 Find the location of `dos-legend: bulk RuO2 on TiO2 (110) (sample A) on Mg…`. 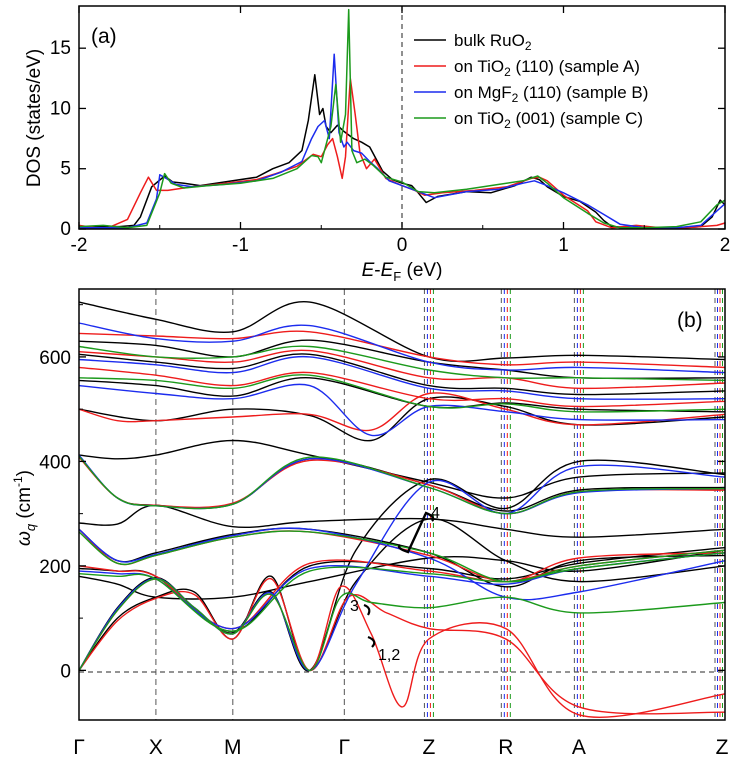

dos-legend: bulk RuO2 on TiO2 (110) (sample A) on Mg… is located at coordinates (531, 81).